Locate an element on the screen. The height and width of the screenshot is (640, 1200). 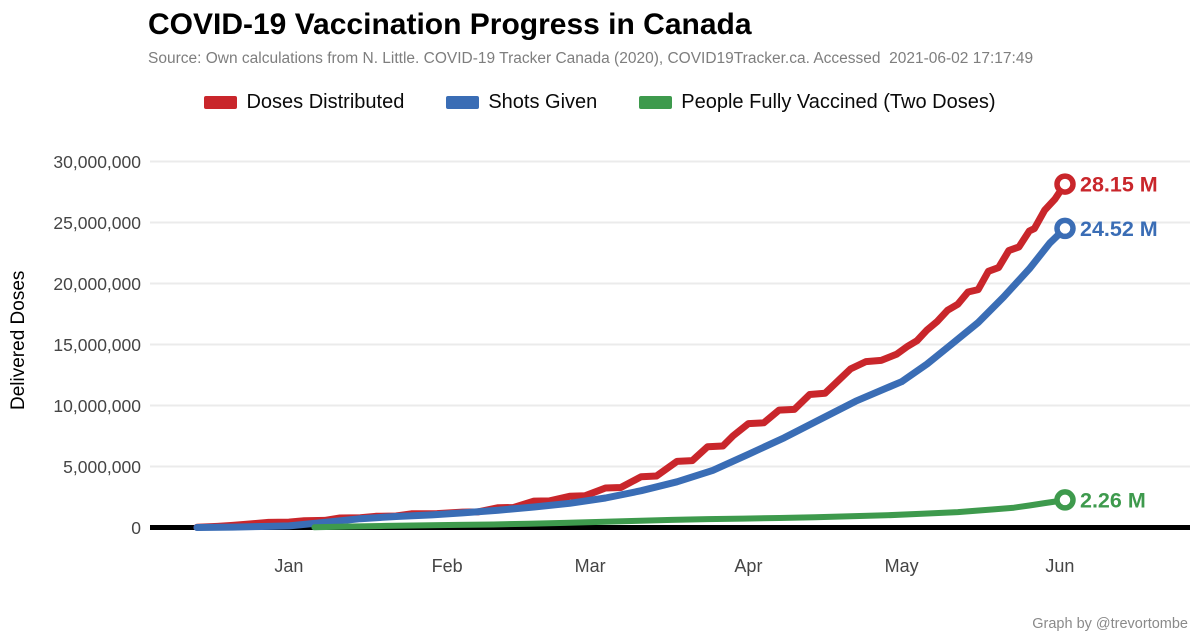
legend-item-fully-vaccined: People Fully Vaccined (Two Doses) is located at coordinates (817, 102).